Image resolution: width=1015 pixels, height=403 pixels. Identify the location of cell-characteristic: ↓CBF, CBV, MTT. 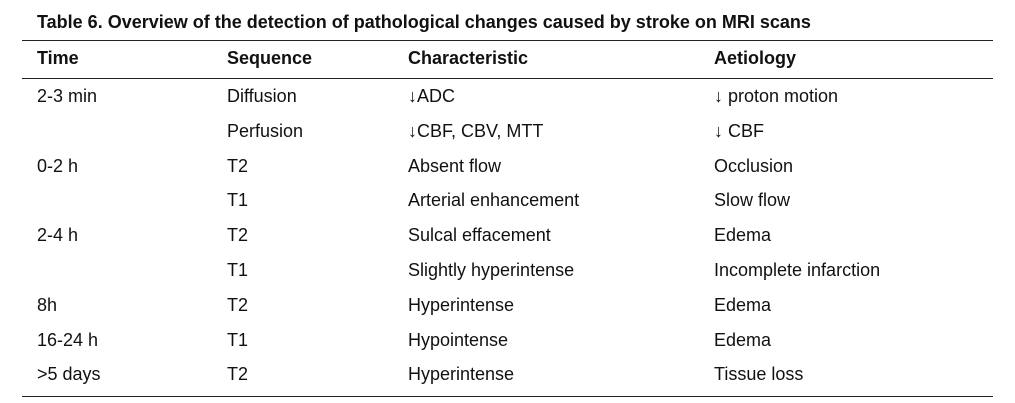
(476, 130).